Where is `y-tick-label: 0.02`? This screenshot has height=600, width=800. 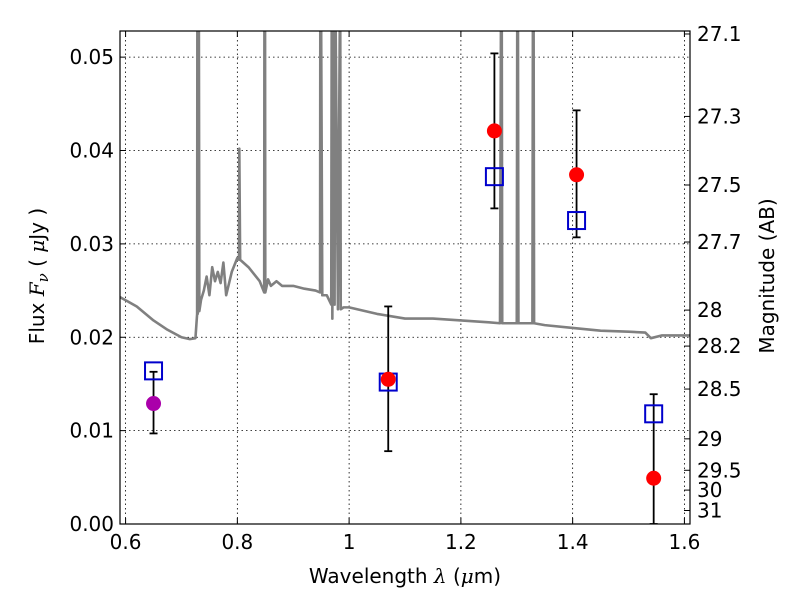 y-tick-label: 0.02 is located at coordinates (91, 337).